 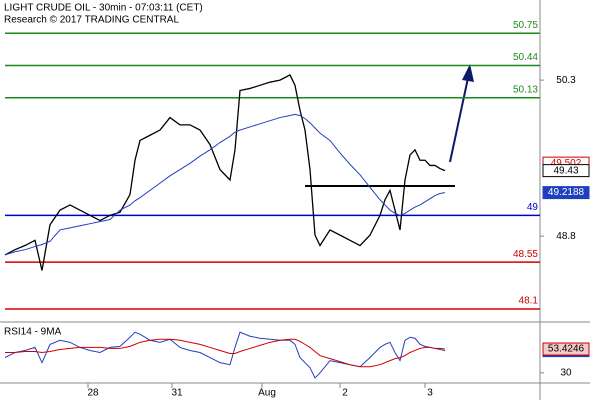 What do you see at coordinates (103, 8) in the screenshot?
I see `chart-title: LIGHT CRUDE OIL - 30min - 07:03:11 (CET)` at bounding box center [103, 8].